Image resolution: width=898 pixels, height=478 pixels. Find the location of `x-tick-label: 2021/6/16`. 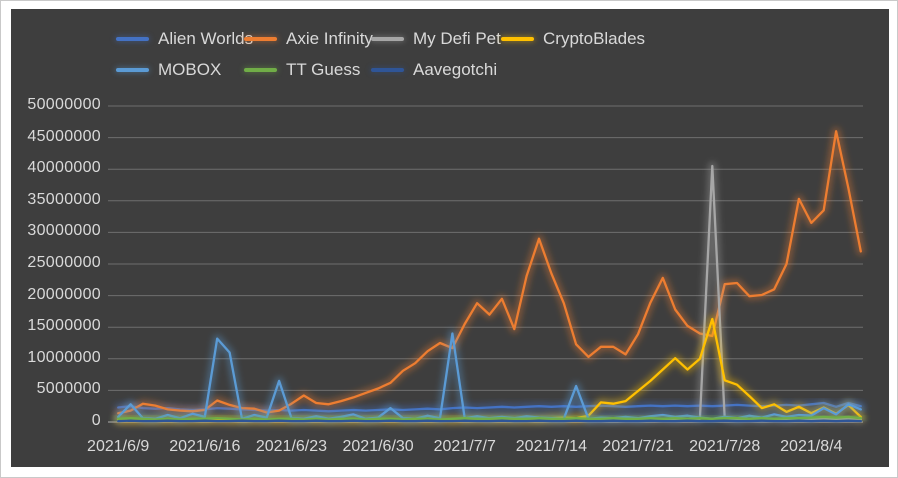

x-tick-label: 2021/6/16 is located at coordinates (205, 446).